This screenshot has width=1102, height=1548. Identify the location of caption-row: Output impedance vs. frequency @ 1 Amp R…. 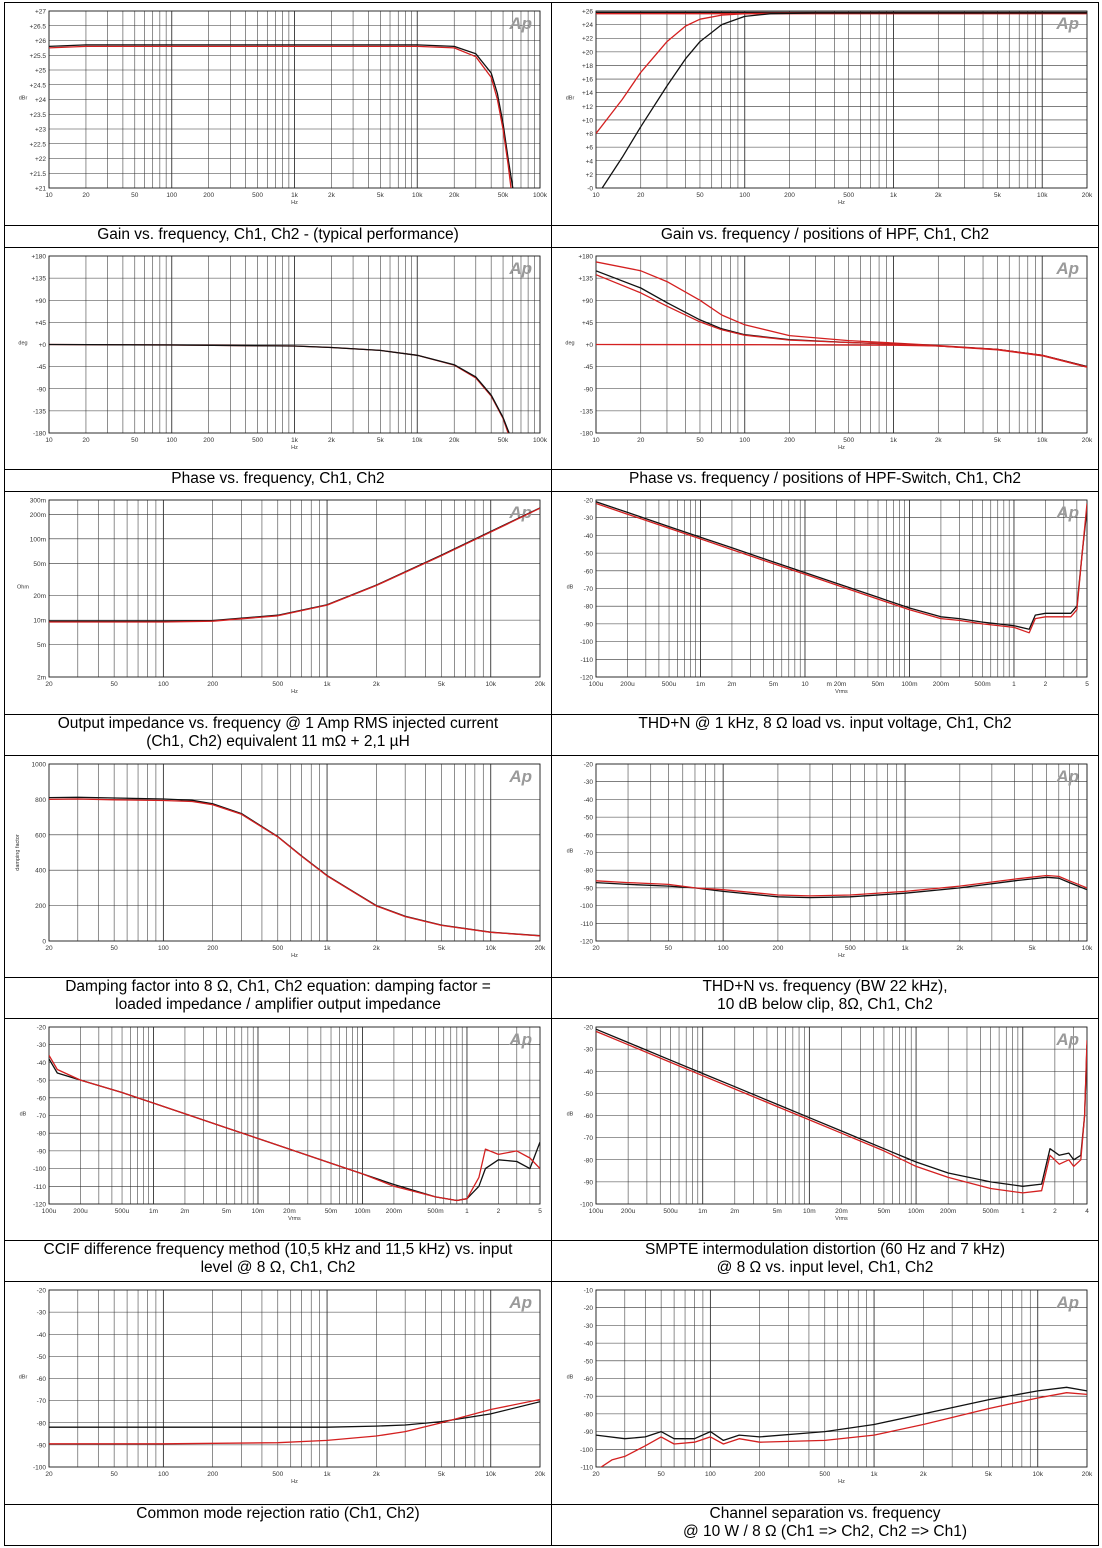
(551, 734).